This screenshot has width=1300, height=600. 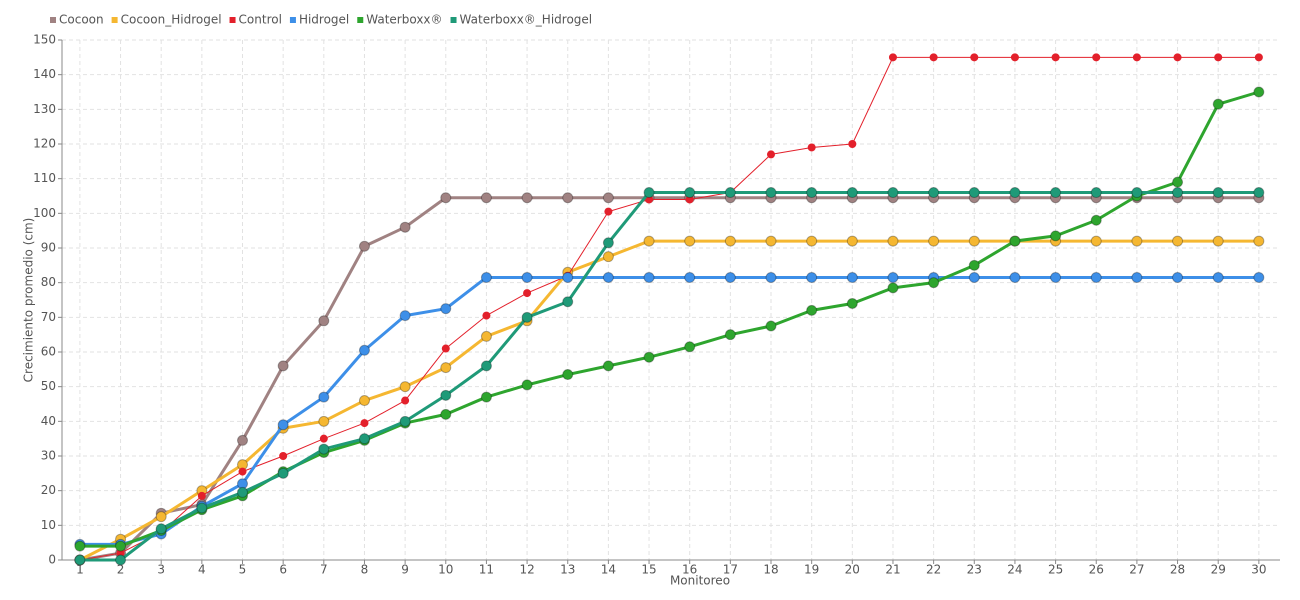 I want to click on x-tick-label: 2, so click(x=121, y=570).